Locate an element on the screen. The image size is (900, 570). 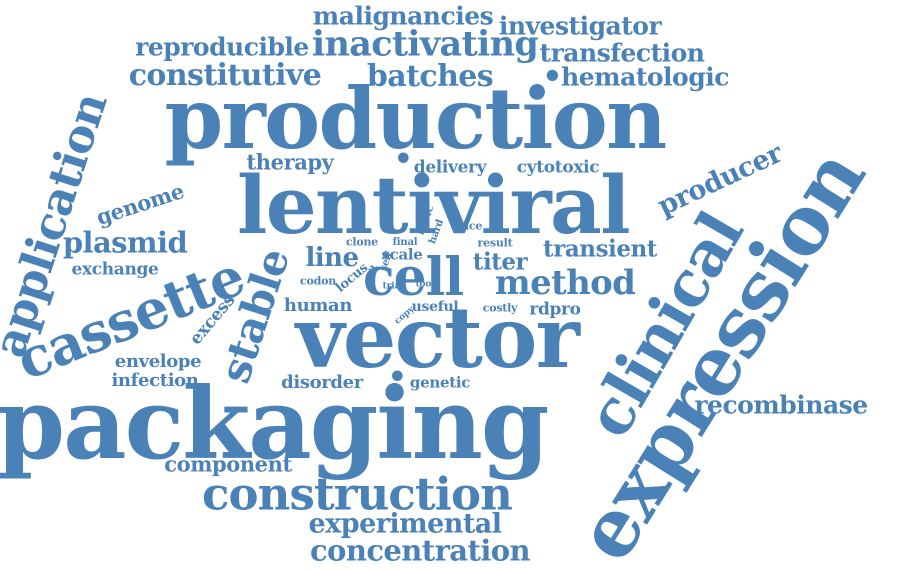
word-plasmid: plasmid is located at coordinates (125, 243).